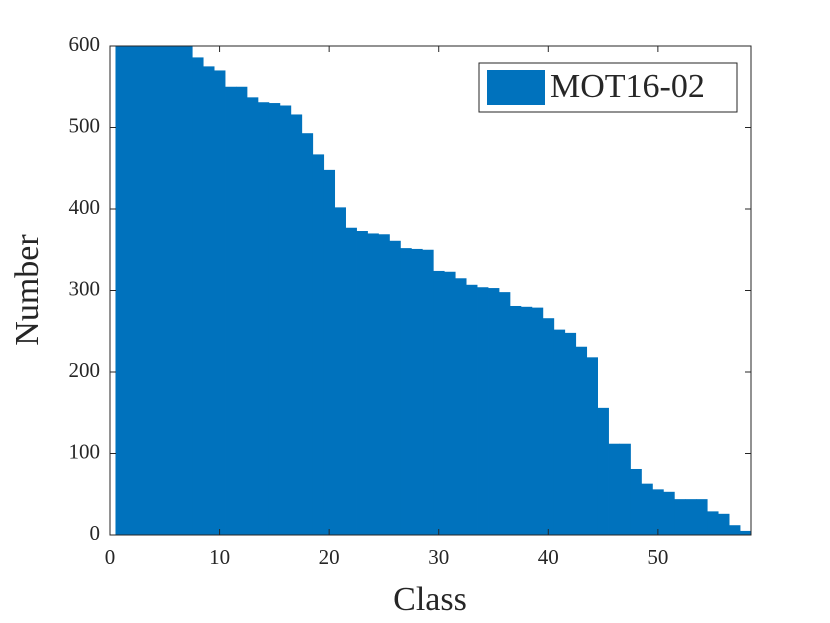 This screenshot has height=623, width=830. Describe the element at coordinates (657, 557) in the screenshot. I see `x-tick-label: 50` at that location.